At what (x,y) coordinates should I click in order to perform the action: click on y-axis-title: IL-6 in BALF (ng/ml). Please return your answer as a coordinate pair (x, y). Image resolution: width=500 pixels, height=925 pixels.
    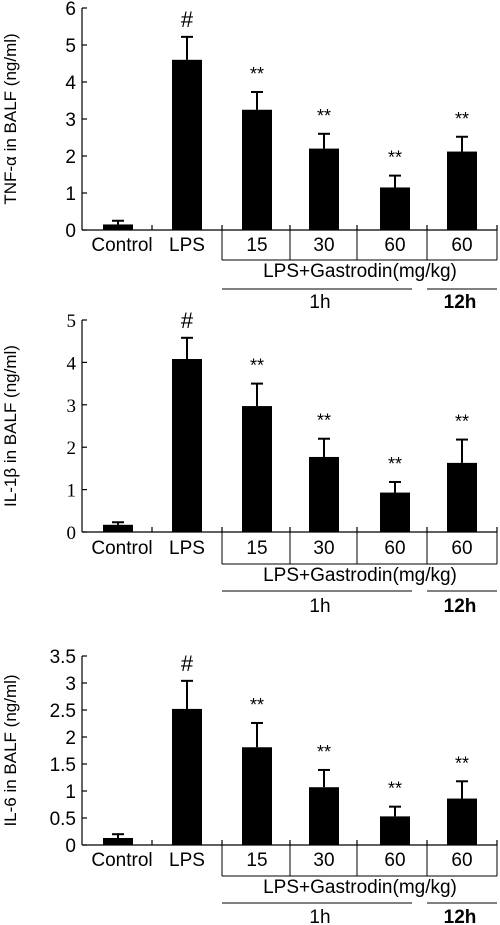
    Looking at the image, I should click on (10, 750).